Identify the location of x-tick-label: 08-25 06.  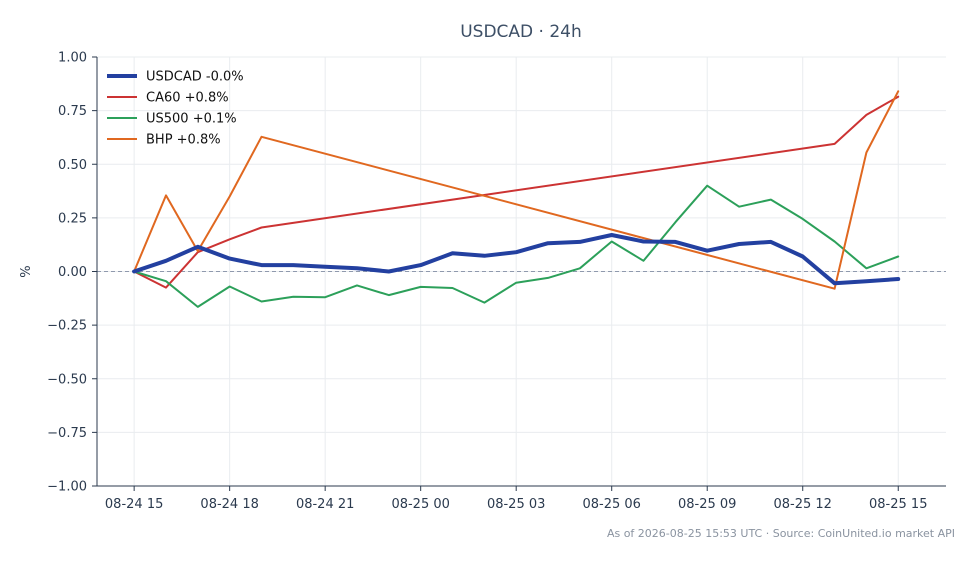
(611, 504).